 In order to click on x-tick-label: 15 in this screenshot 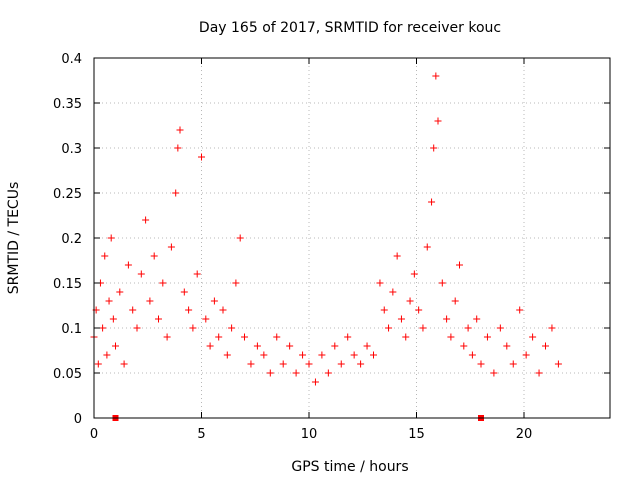, I will do `click(416, 434)`.